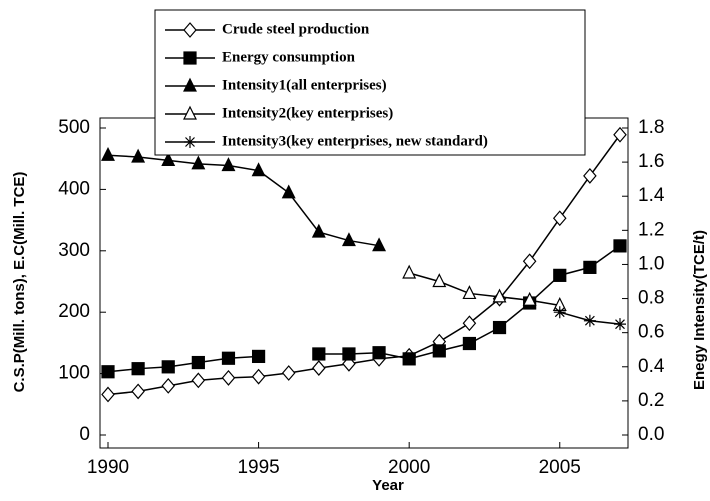 The height and width of the screenshot is (501, 710). What do you see at coordinates (560, 467) in the screenshot?
I see `x-tick-label: 2005` at bounding box center [560, 467].